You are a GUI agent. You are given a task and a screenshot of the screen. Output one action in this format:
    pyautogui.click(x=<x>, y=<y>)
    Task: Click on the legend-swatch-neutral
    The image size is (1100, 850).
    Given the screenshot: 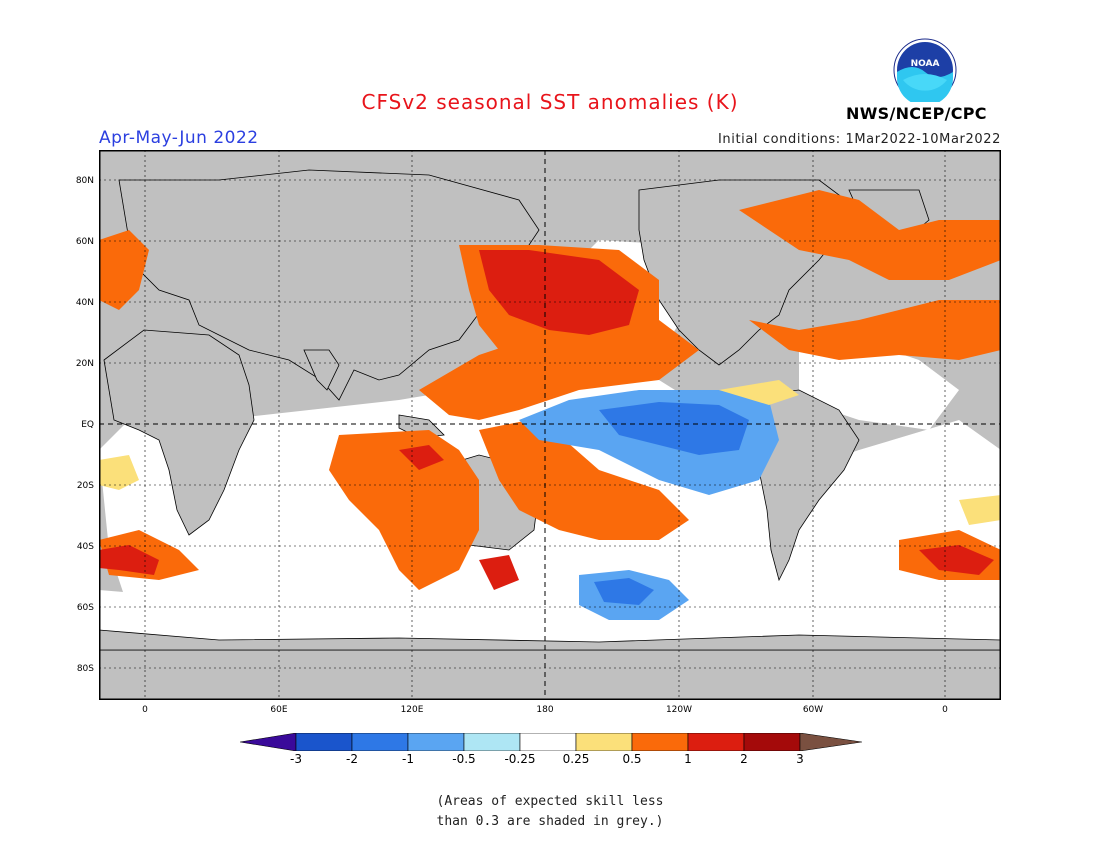 What is the action you would take?
    pyautogui.click(x=548, y=742)
    